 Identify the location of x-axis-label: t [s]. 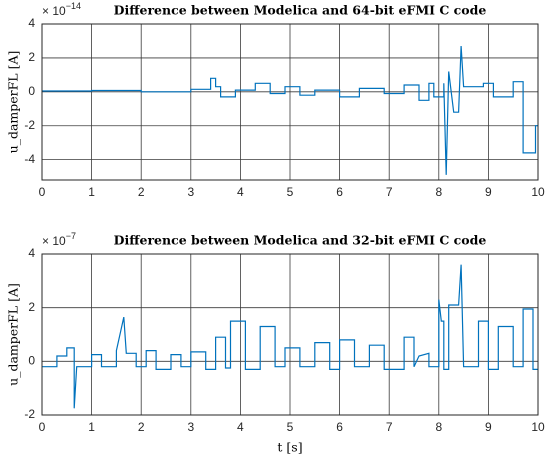
(289, 447).